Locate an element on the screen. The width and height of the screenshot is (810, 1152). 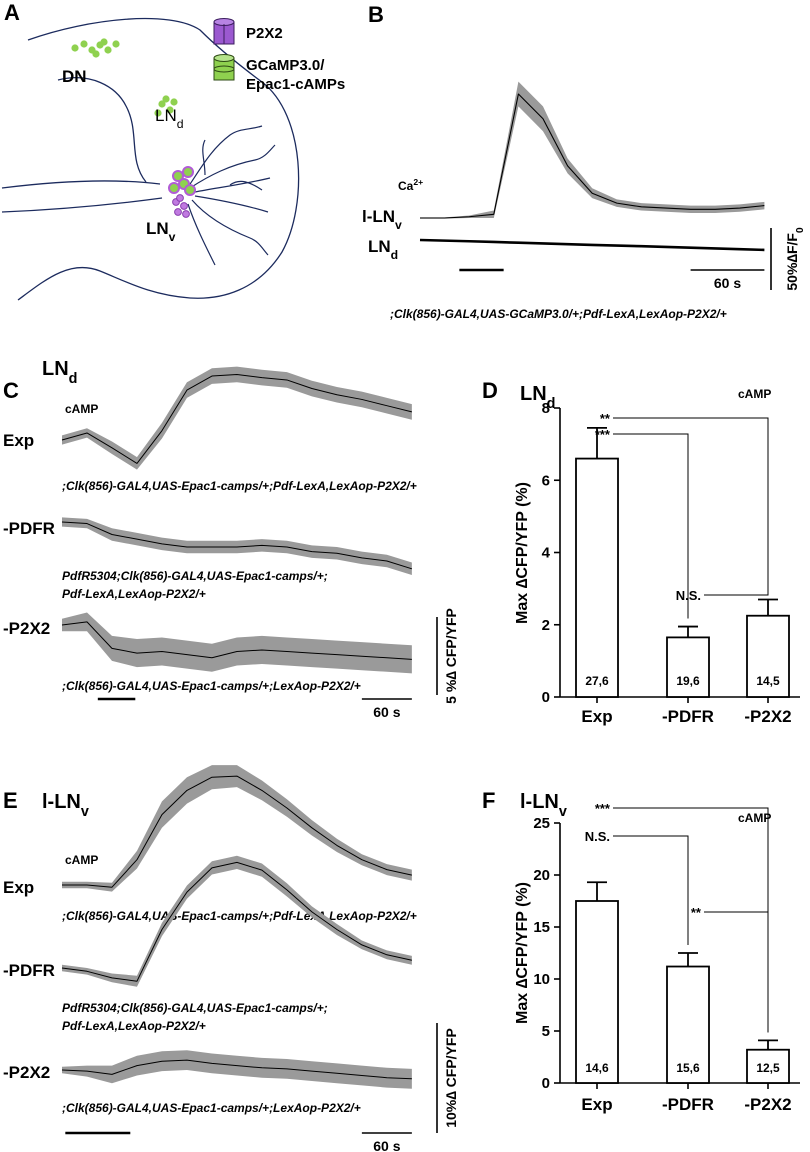
n-label: 14,6 is located at coordinates (597, 1068).